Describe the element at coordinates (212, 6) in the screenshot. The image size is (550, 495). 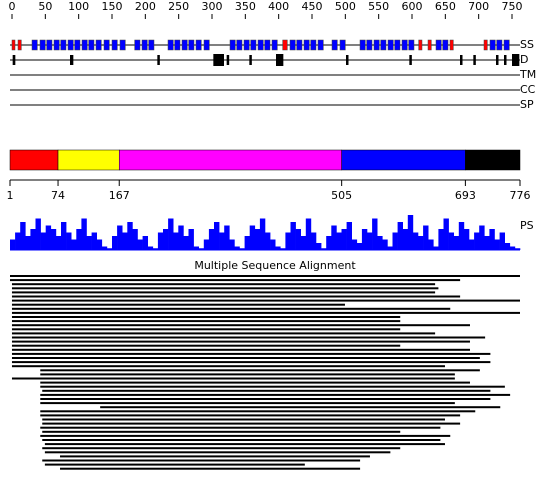
I see `axis-tick-label: 300` at that location.